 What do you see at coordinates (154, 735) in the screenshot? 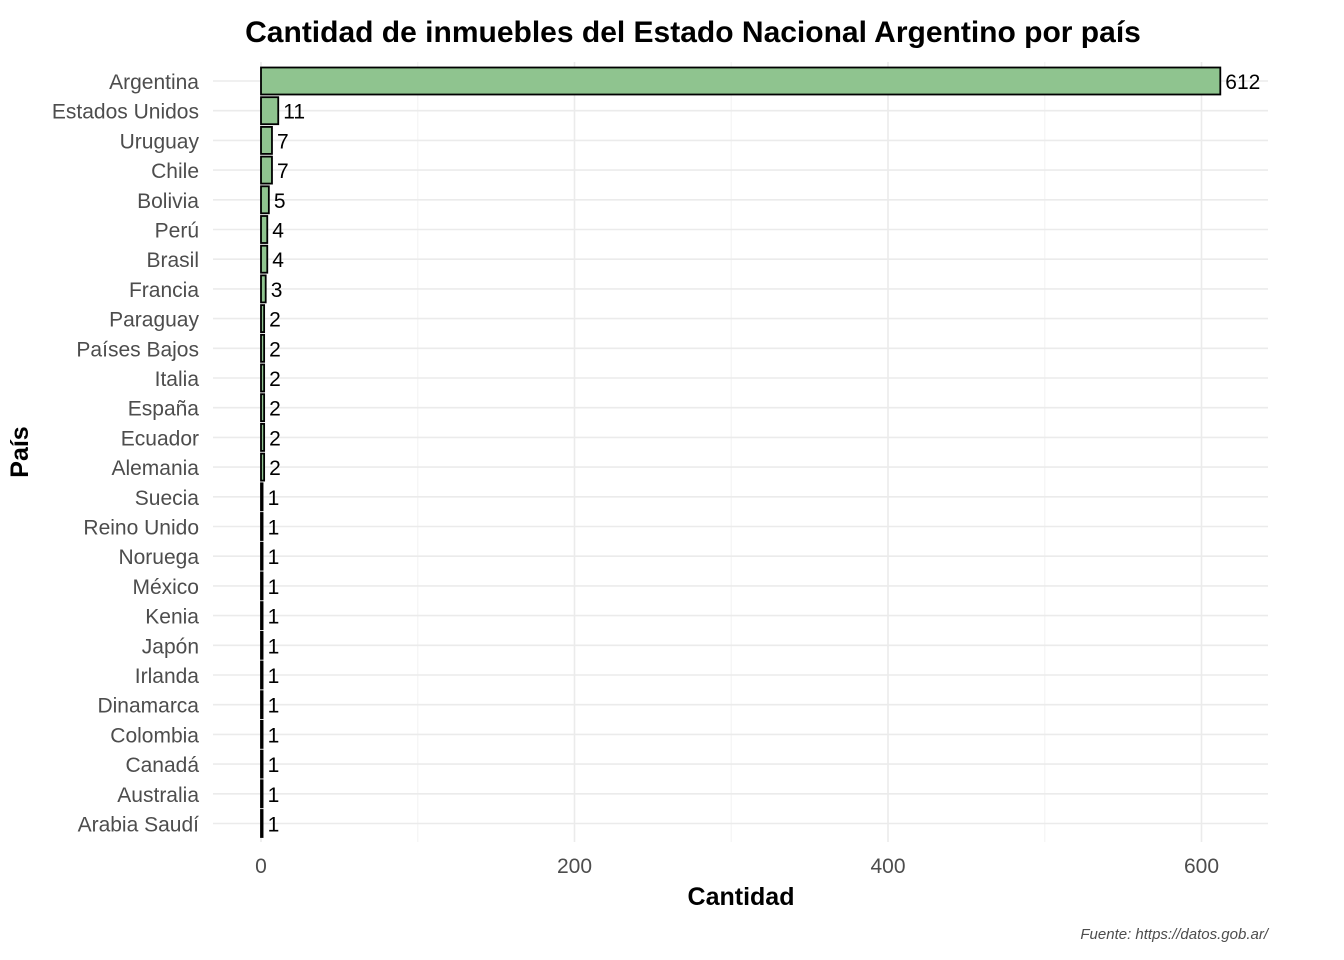
I see `category-label: Colombia` at bounding box center [154, 735].